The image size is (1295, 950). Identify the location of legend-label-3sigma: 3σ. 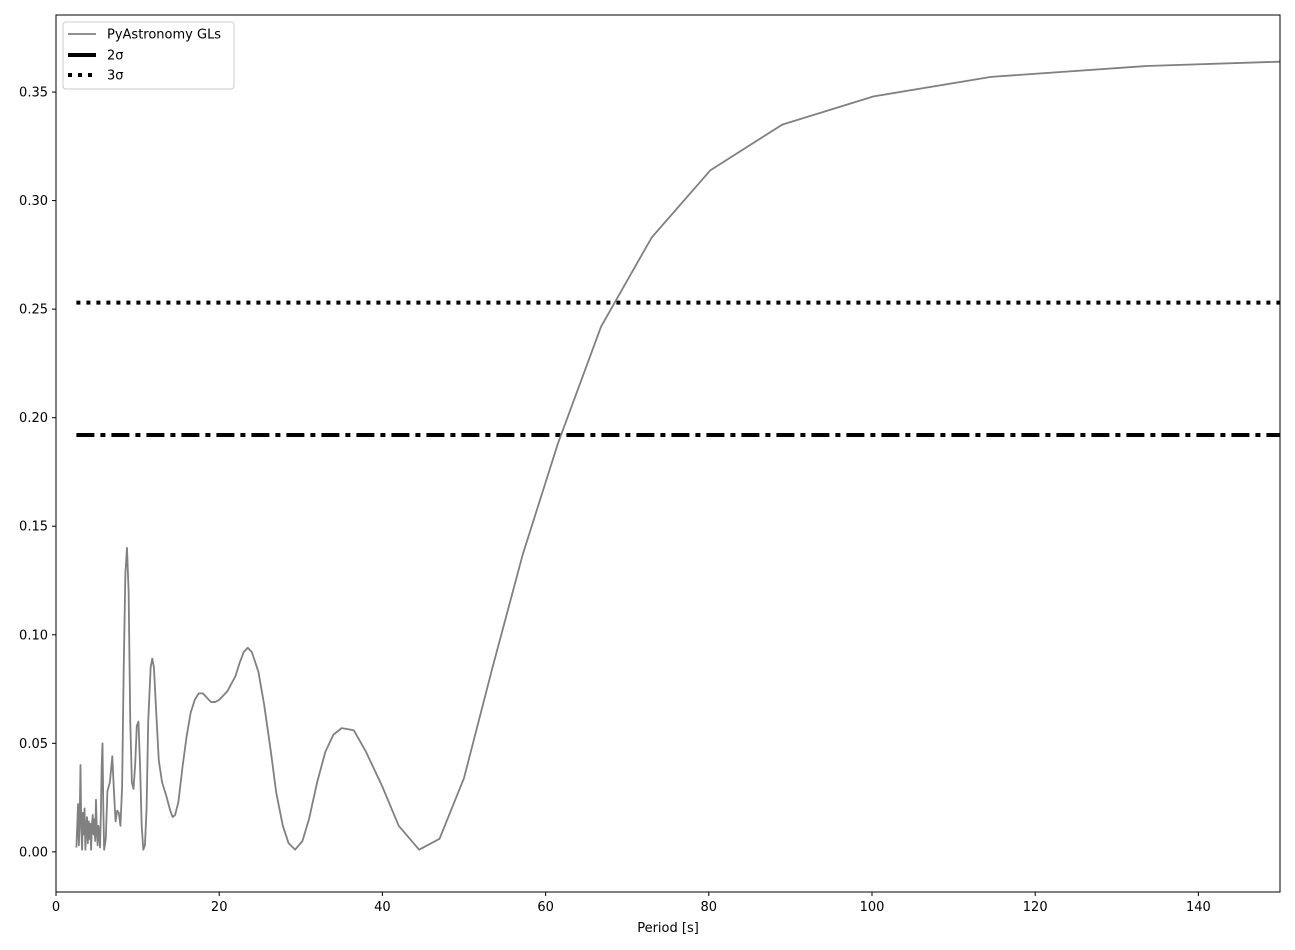
(115, 76).